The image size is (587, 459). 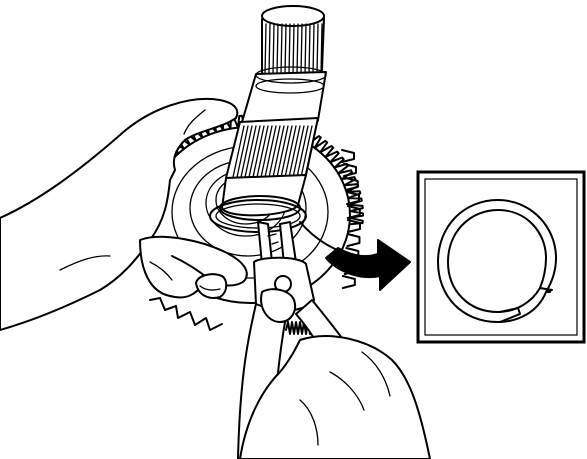 What do you see at coordinates (335, 373) in the screenshot?
I see `hand-right-icon` at bounding box center [335, 373].